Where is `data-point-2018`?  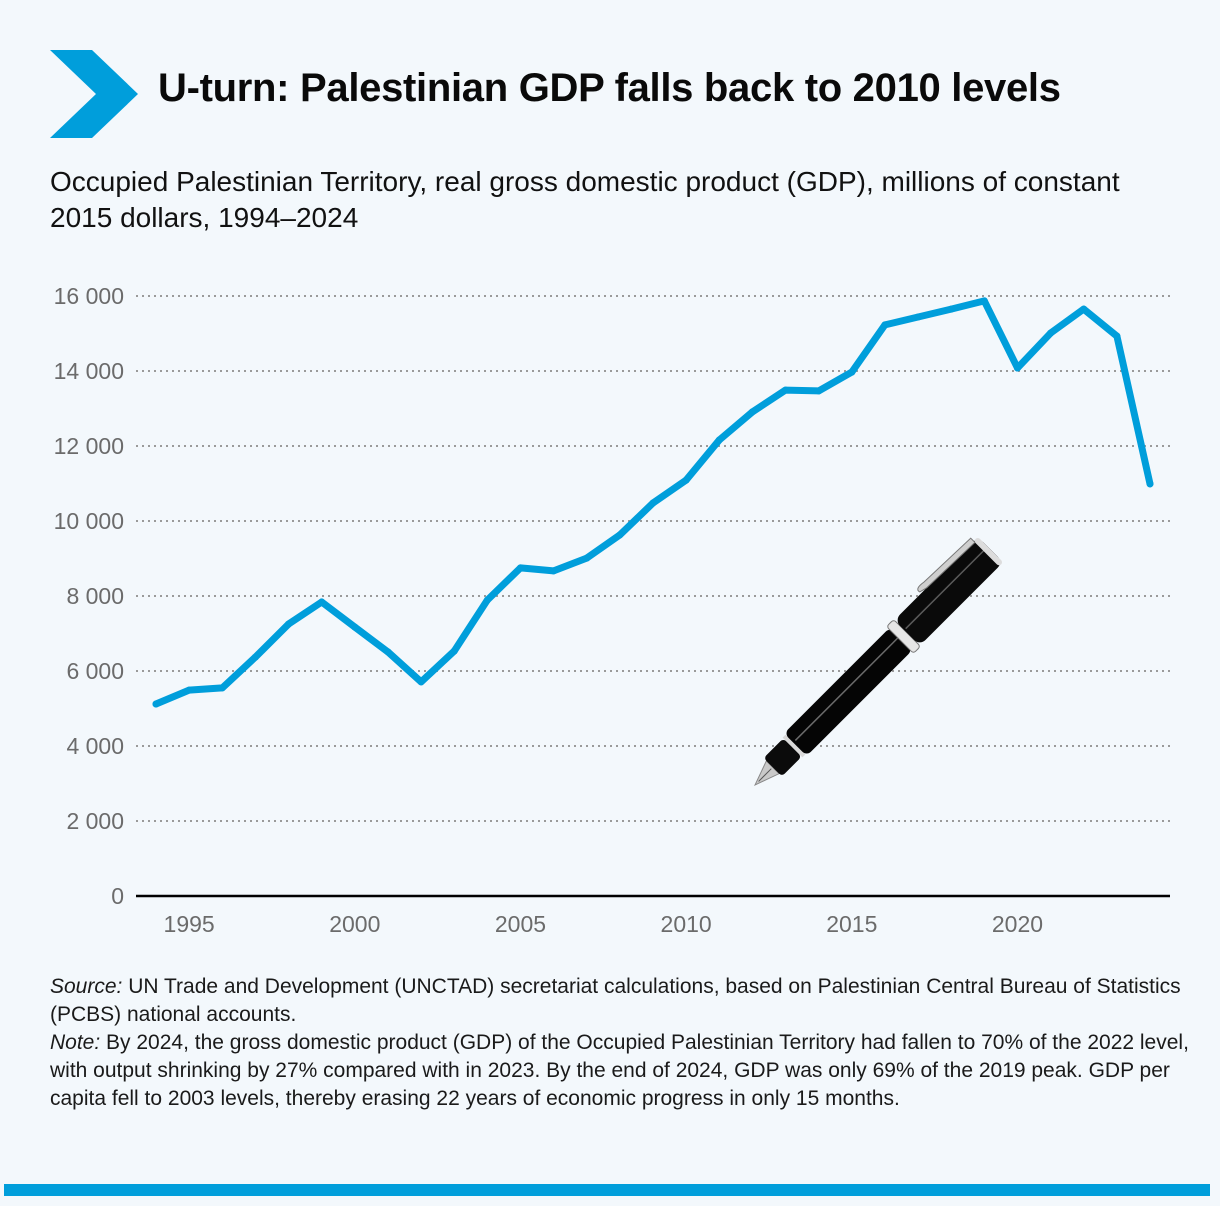
data-point-2018 is located at coordinates (951, 309).